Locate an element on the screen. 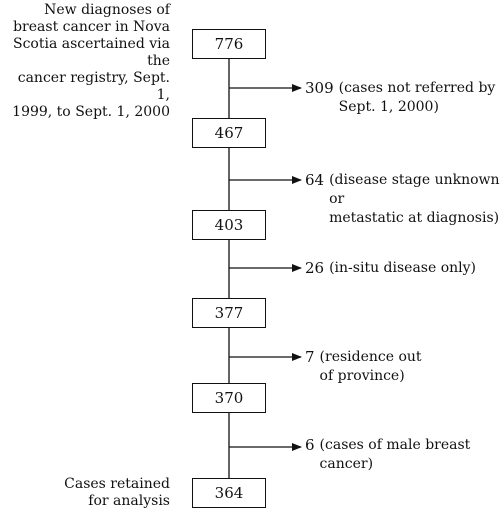 The width and height of the screenshot is (500, 513). exclusion-reason: (cases of male breast cancer) is located at coordinates (395, 454).